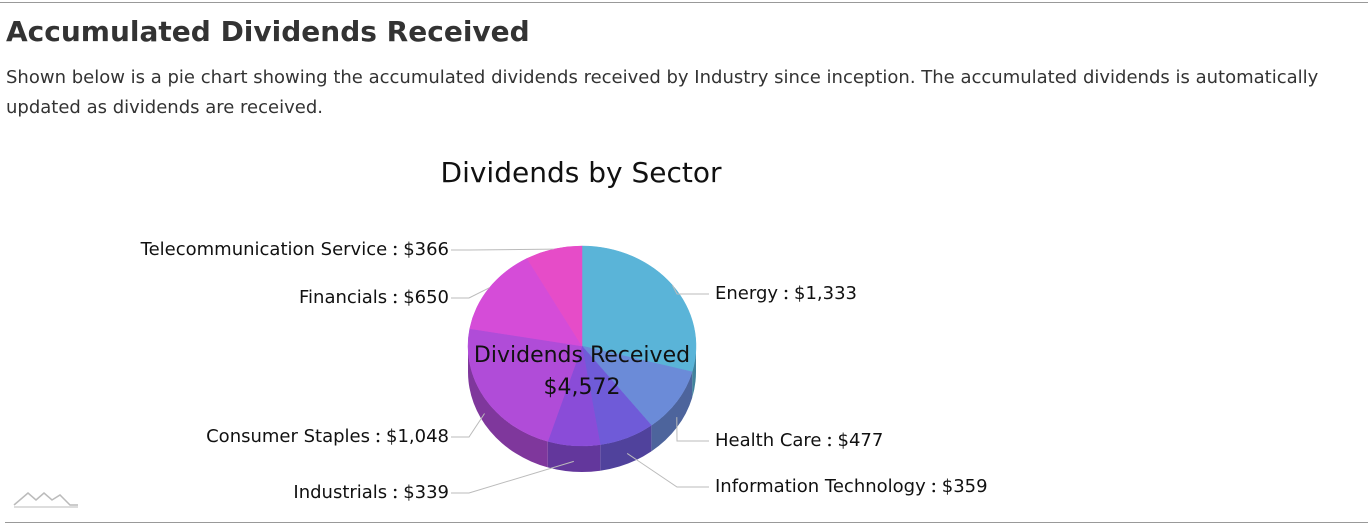 The image size is (1368, 525). What do you see at coordinates (426, 492) in the screenshot?
I see `slice-value-label: $339` at bounding box center [426, 492].